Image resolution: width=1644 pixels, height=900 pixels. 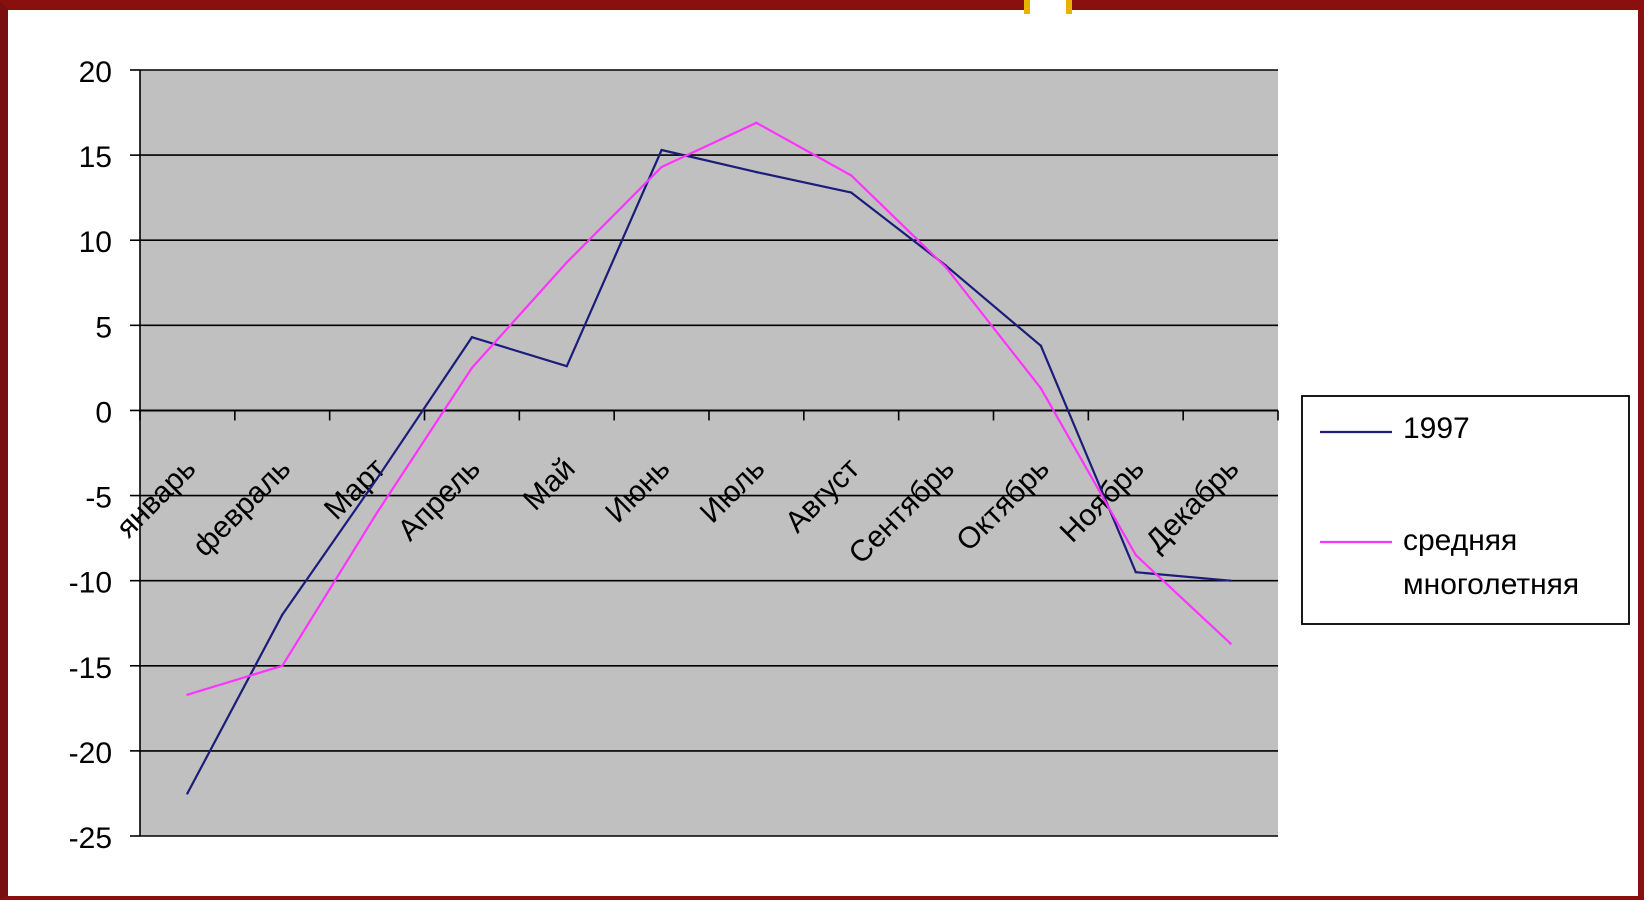 What do you see at coordinates (103, 412) in the screenshot?
I see `y-tick-label: 0` at bounding box center [103, 412].